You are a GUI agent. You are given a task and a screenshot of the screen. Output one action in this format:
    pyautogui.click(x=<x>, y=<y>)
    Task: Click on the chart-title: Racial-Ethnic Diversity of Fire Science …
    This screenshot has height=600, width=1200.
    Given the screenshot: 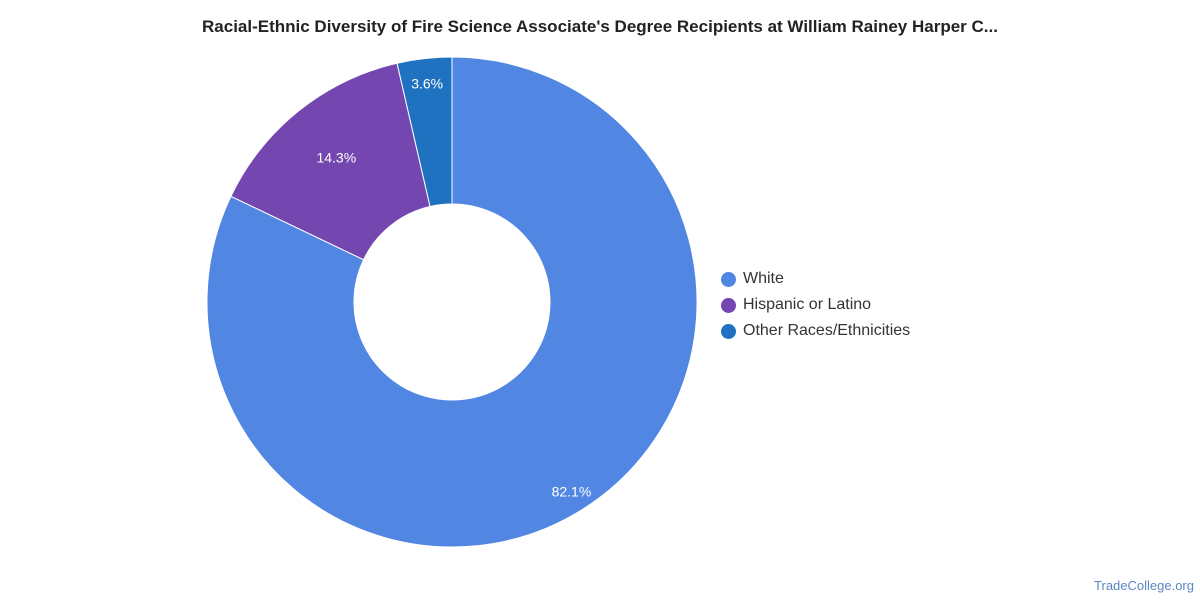 What is the action you would take?
    pyautogui.click(x=600, y=26)
    